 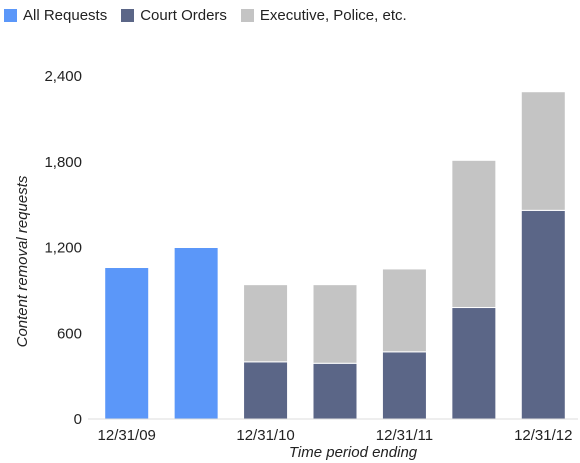 I want to click on legend-label: All Requests, so click(x=65, y=15).